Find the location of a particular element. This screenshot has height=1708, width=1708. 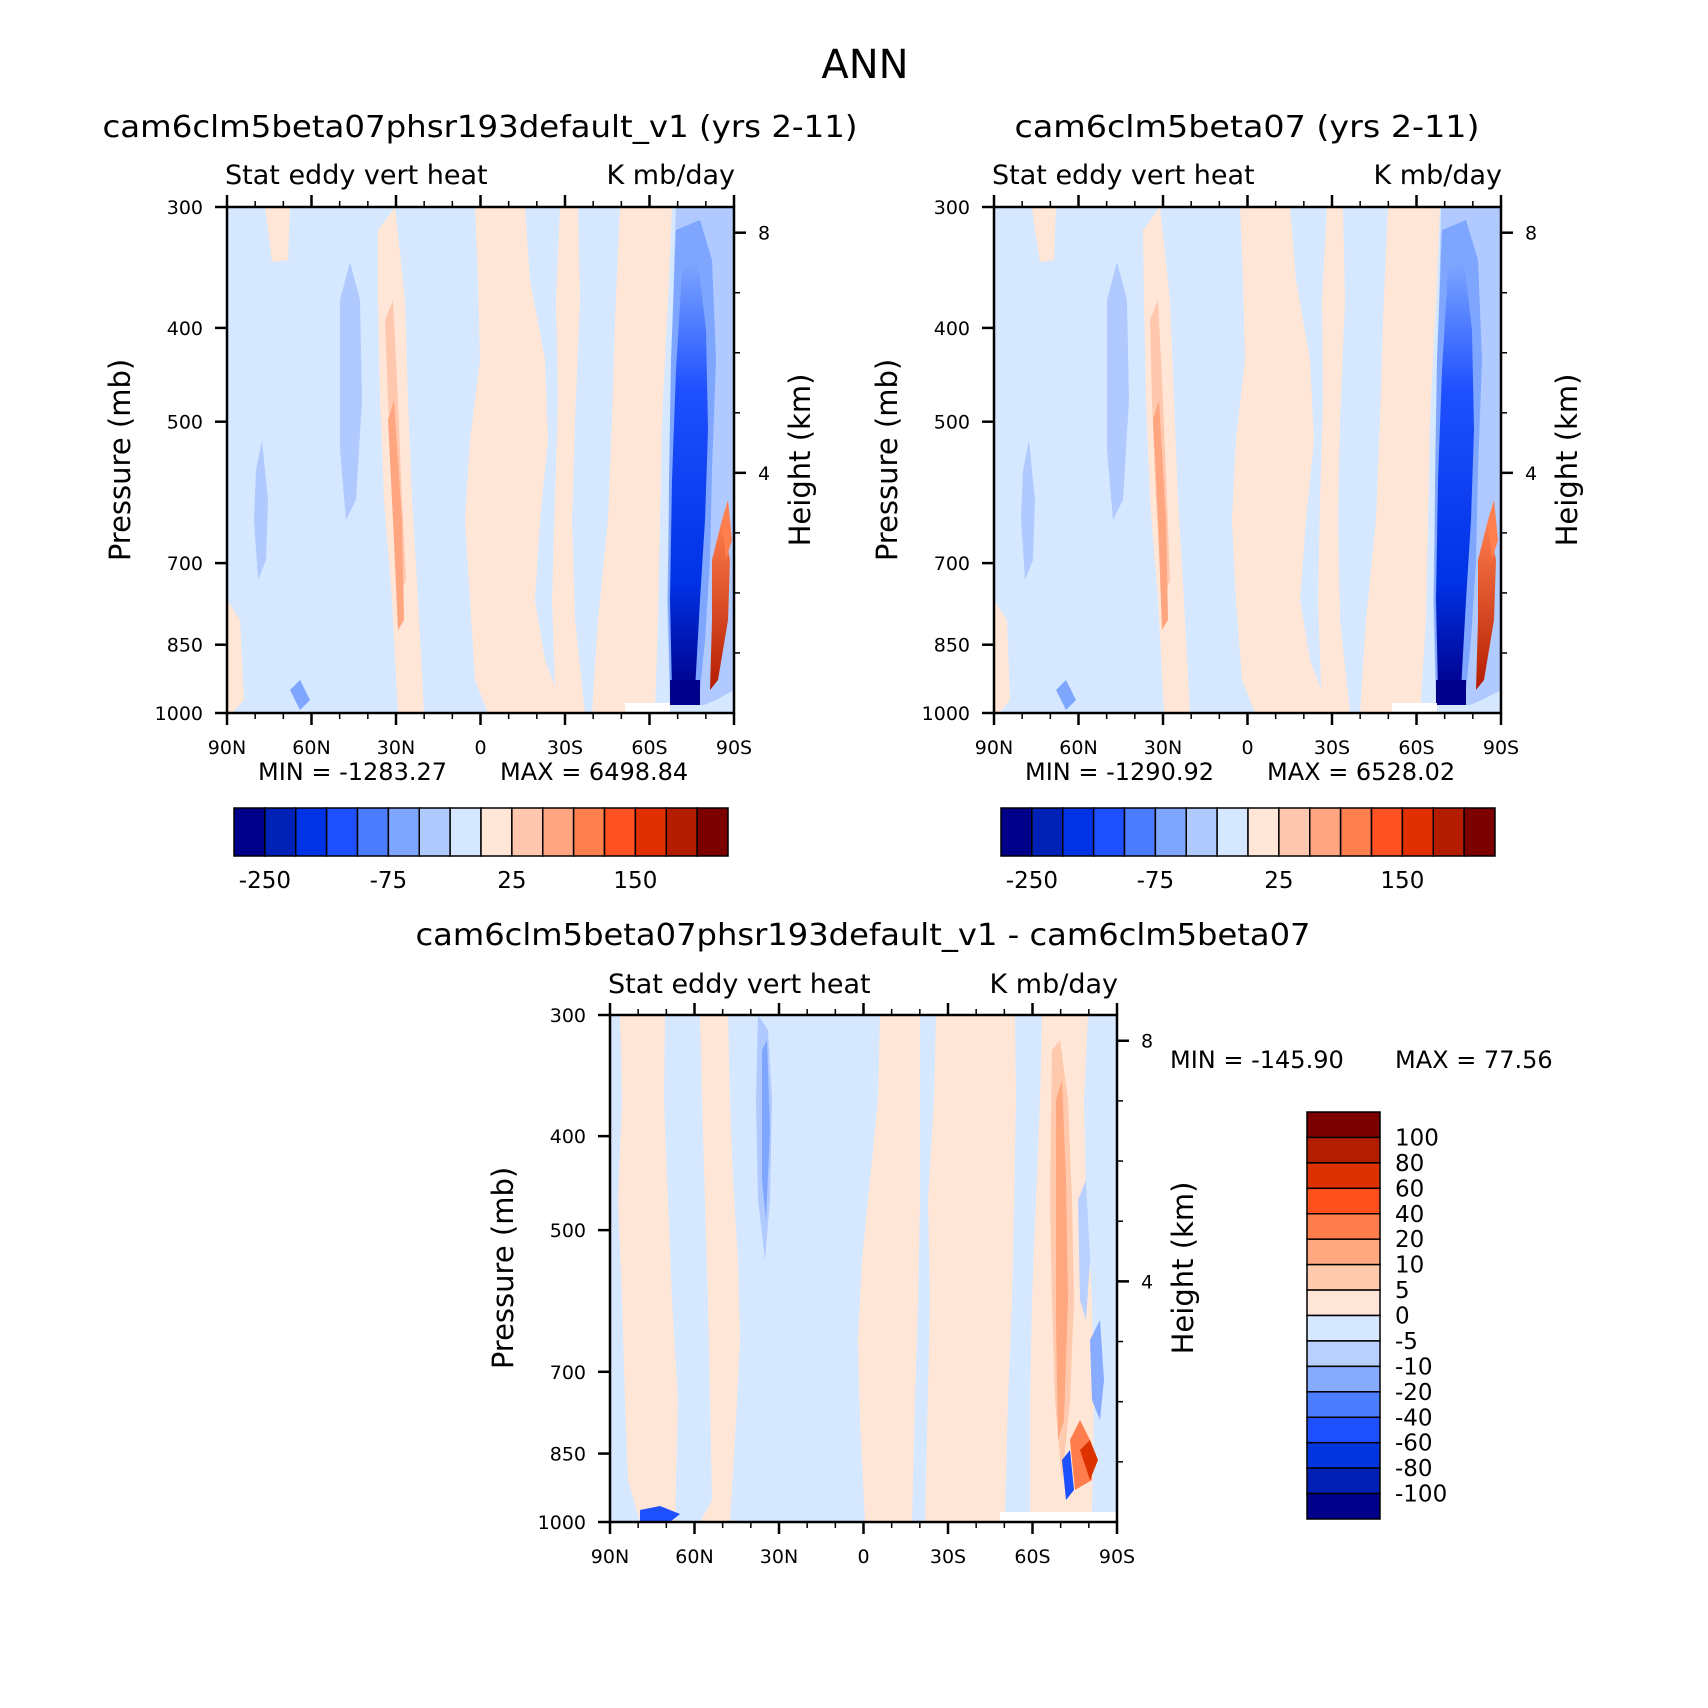

min-label: MIN = -145.90 is located at coordinates (1257, 1060).